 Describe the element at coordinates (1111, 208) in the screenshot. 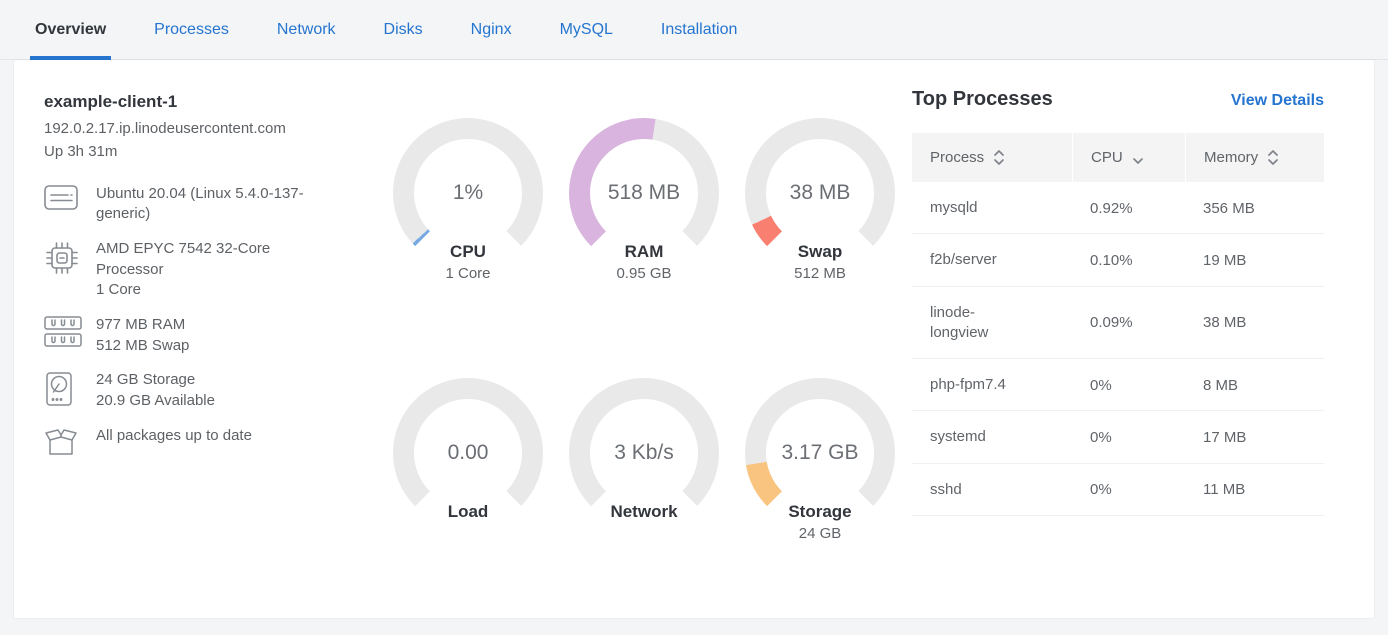

I see `process-cpu: 0.92%` at that location.